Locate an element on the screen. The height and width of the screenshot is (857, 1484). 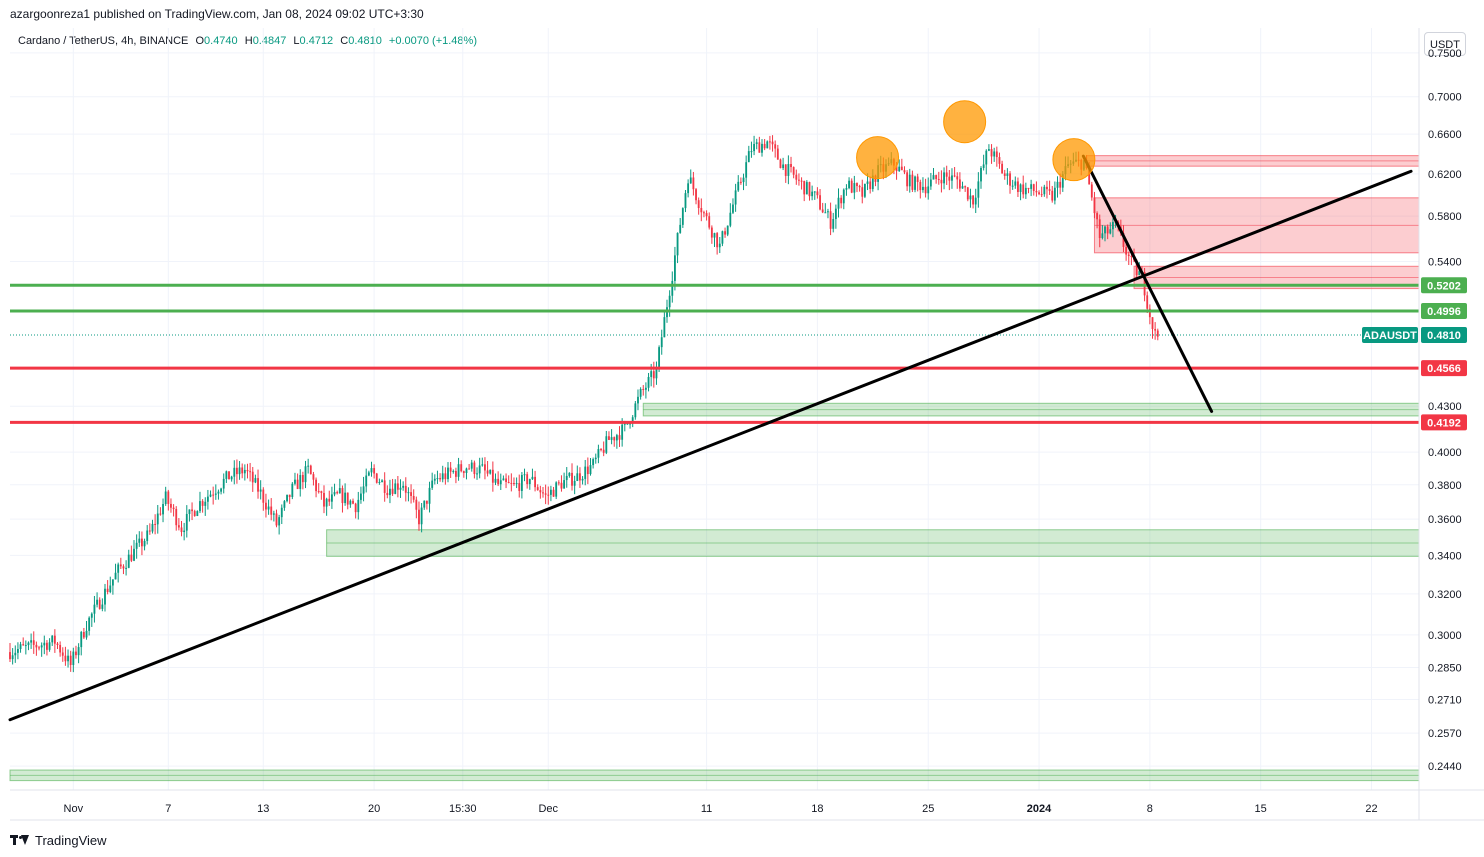
price-tick-label: 0.6600 is located at coordinates (1445, 135).